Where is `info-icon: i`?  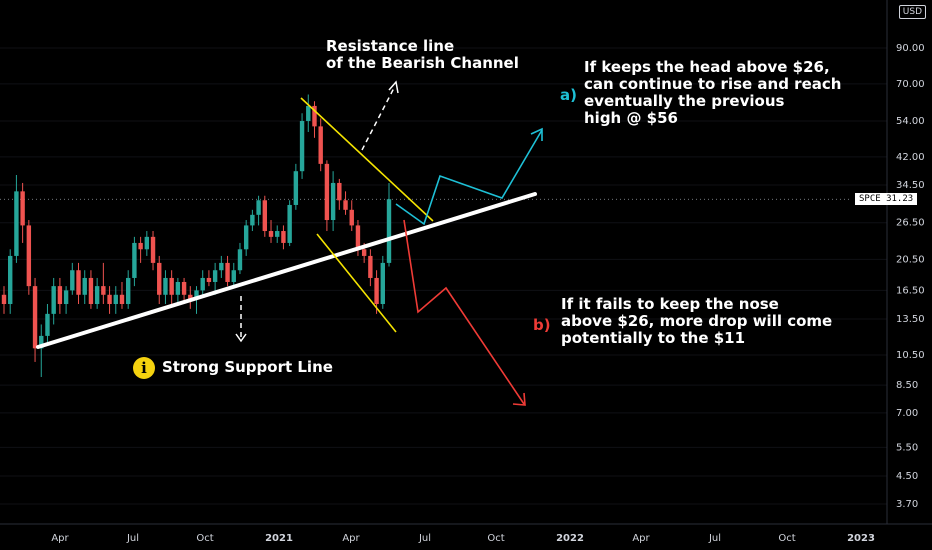 info-icon: i is located at coordinates (144, 368).